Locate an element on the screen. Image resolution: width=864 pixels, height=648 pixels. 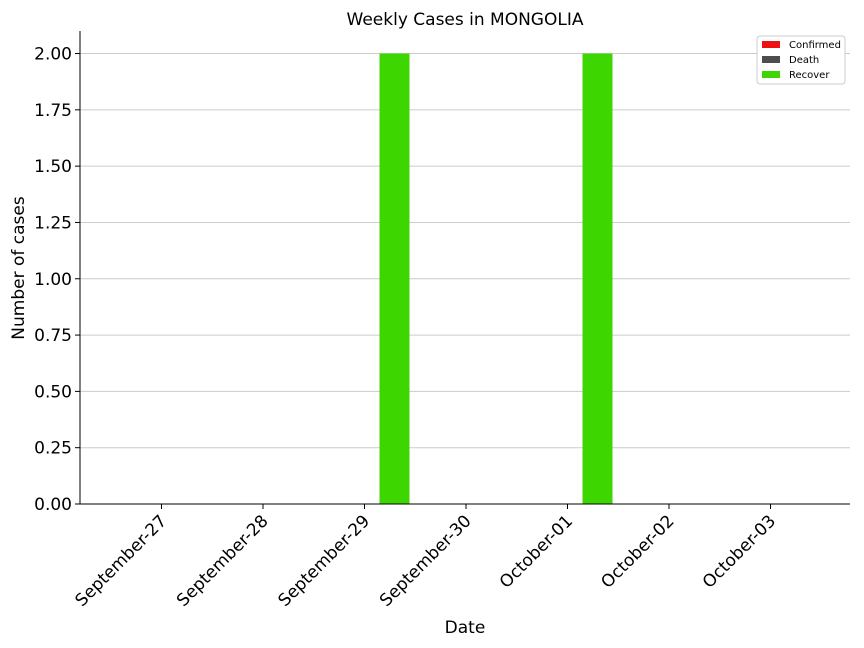
x-tick-label: October-01 is located at coordinates (536, 551).